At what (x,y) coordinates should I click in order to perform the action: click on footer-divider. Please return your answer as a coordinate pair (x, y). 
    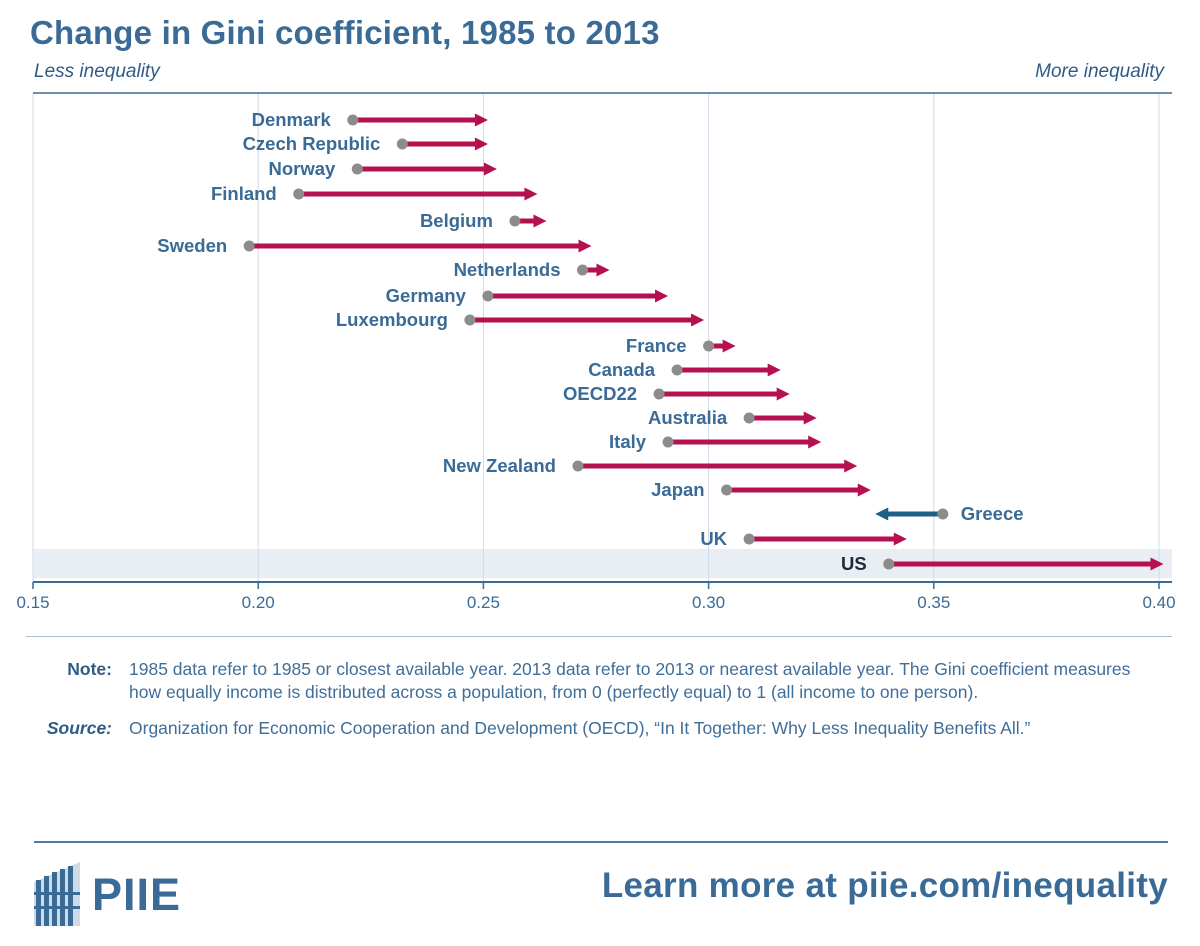
    Looking at the image, I should click on (601, 842).